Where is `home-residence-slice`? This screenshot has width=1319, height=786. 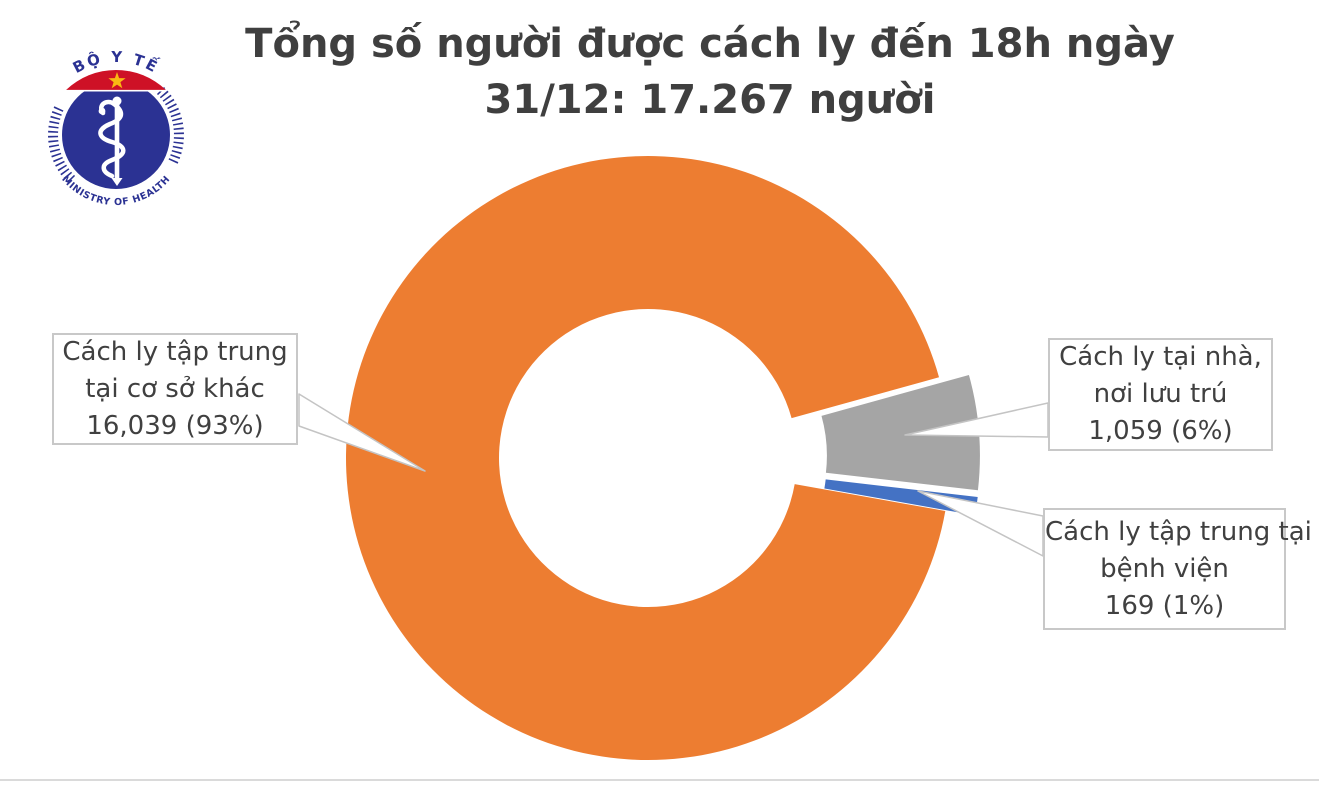 home-residence-slice is located at coordinates (900, 432).